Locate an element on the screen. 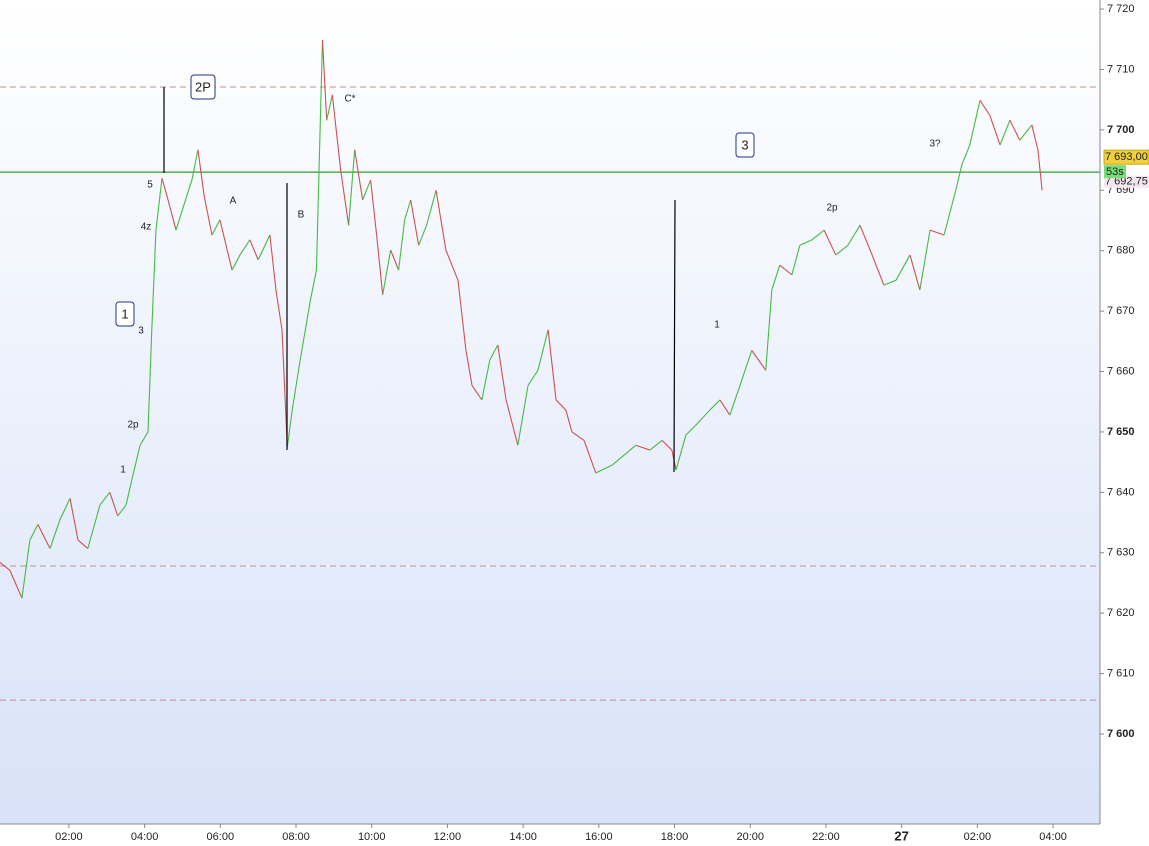 This screenshot has width=1149, height=846. x-tick-label: 02:00 is located at coordinates (978, 837).